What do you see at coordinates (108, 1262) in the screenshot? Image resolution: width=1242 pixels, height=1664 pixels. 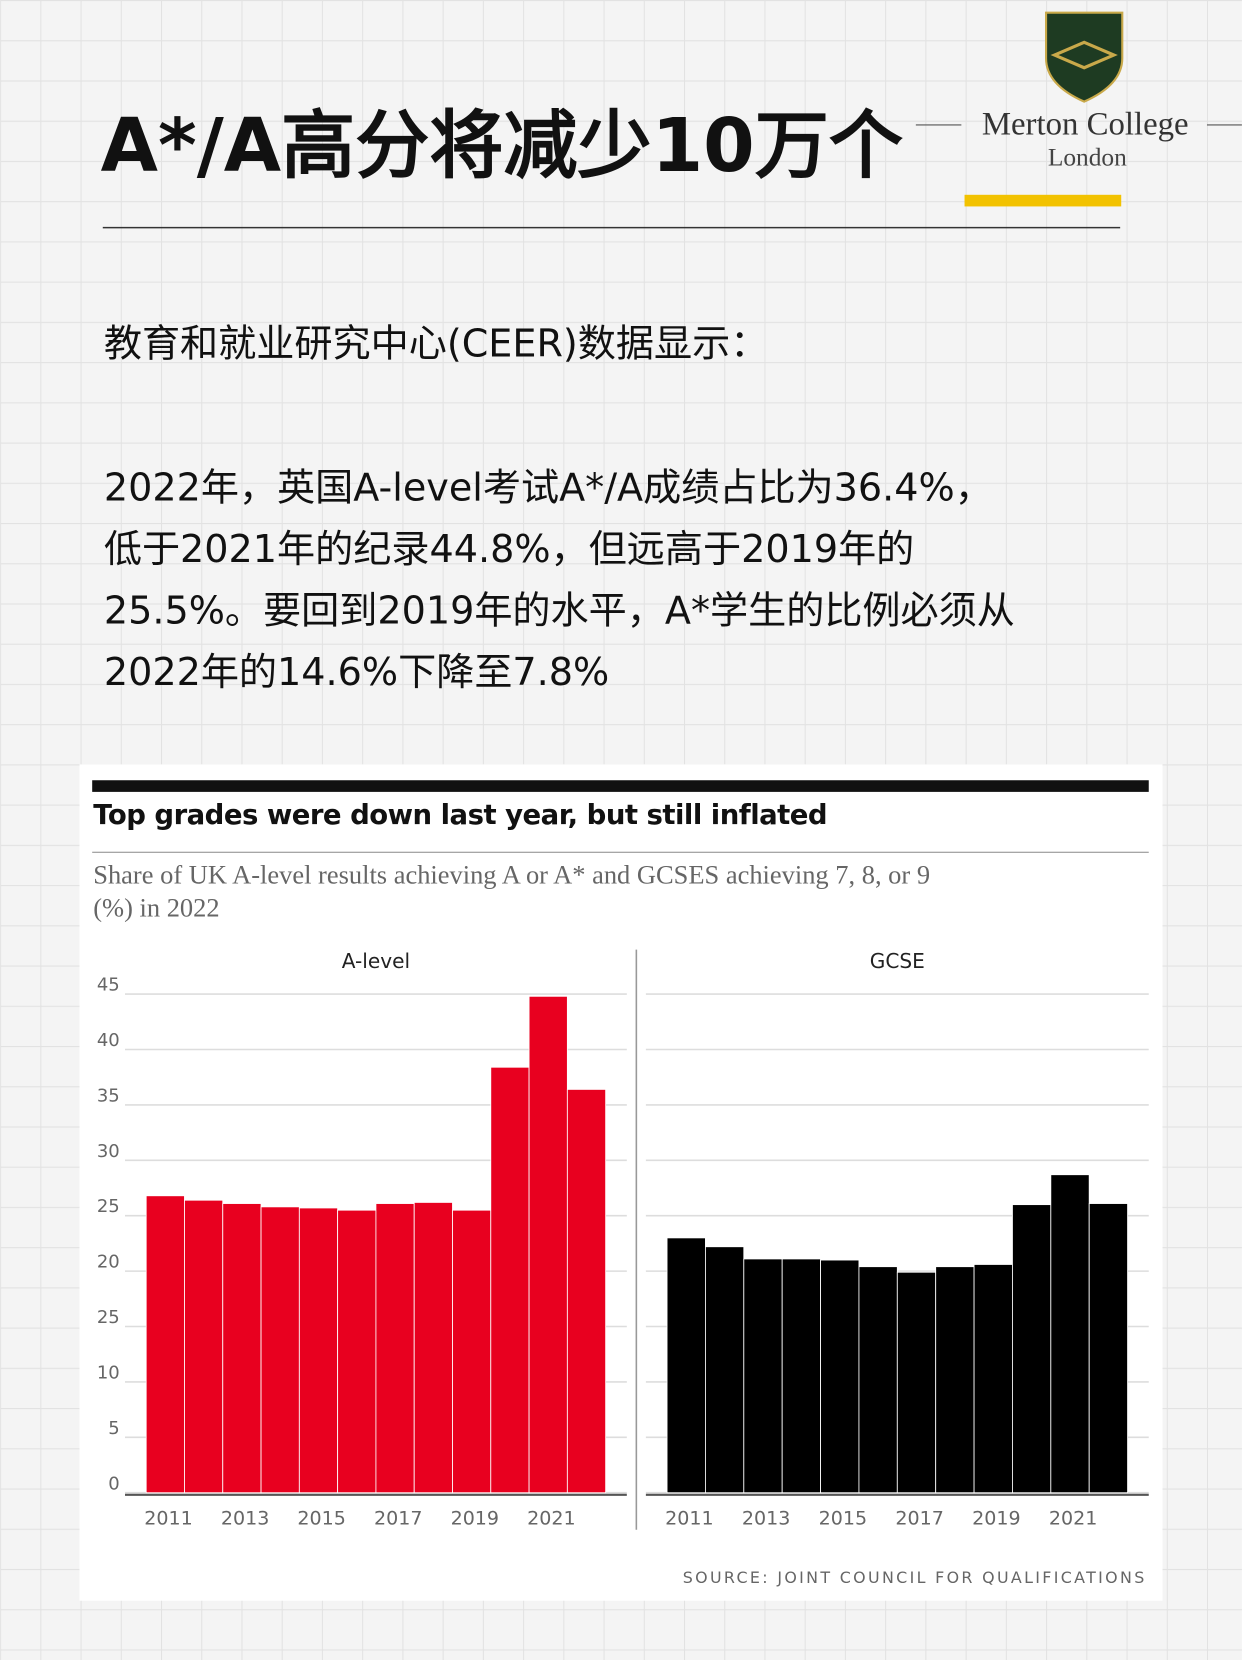 I see `y-tick-label: 20` at bounding box center [108, 1262].